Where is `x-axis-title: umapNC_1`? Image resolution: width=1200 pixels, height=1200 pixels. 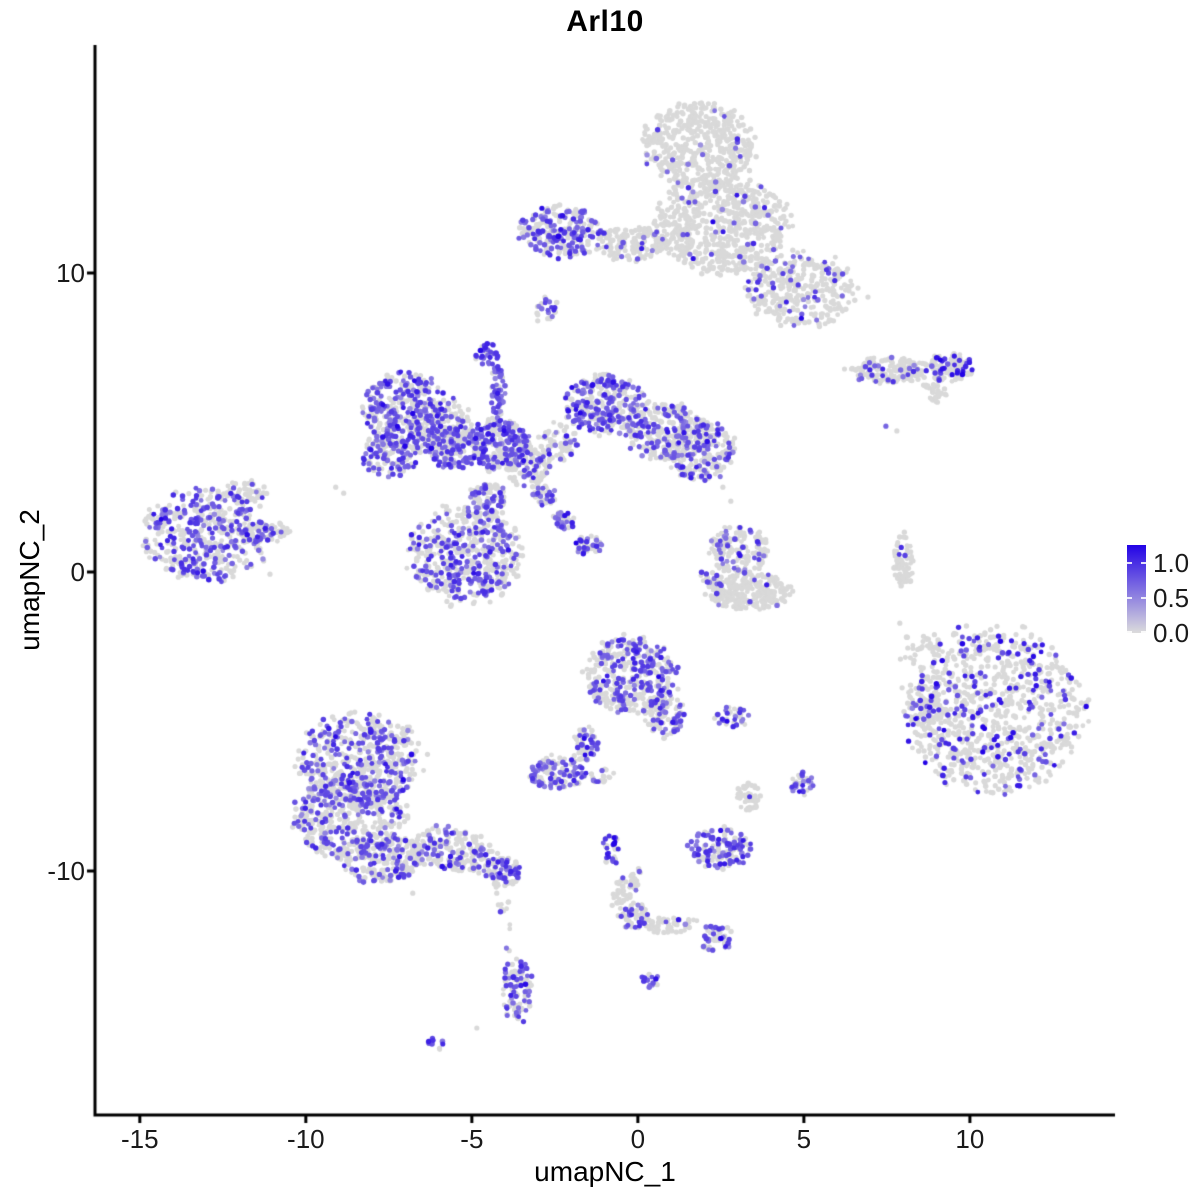 x-axis-title: umapNC_1 is located at coordinates (605, 1171).